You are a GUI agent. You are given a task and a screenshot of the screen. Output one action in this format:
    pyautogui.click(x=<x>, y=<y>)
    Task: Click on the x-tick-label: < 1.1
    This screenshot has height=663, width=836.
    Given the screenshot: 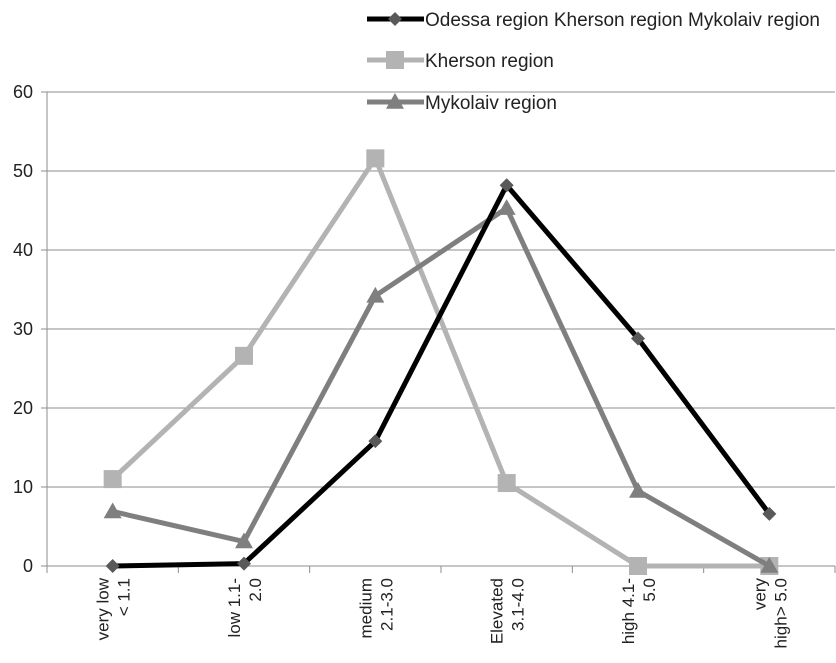 What is the action you would take?
    pyautogui.click(x=124, y=597)
    